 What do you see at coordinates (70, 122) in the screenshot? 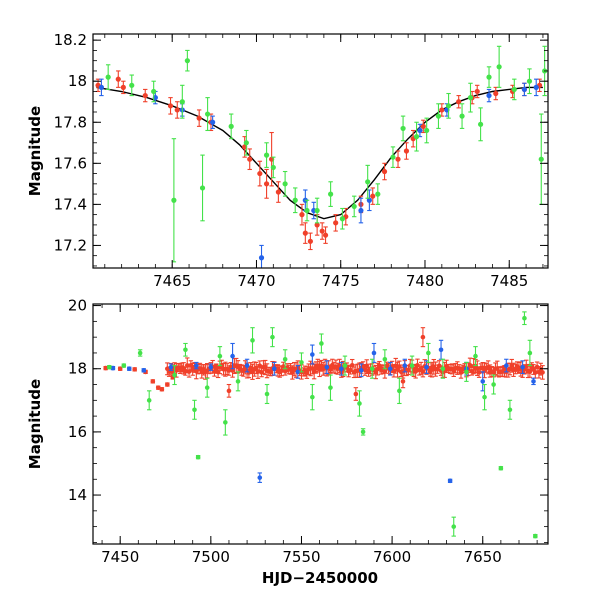
I see `top-y-tick-label: 17.8` at bounding box center [70, 122].